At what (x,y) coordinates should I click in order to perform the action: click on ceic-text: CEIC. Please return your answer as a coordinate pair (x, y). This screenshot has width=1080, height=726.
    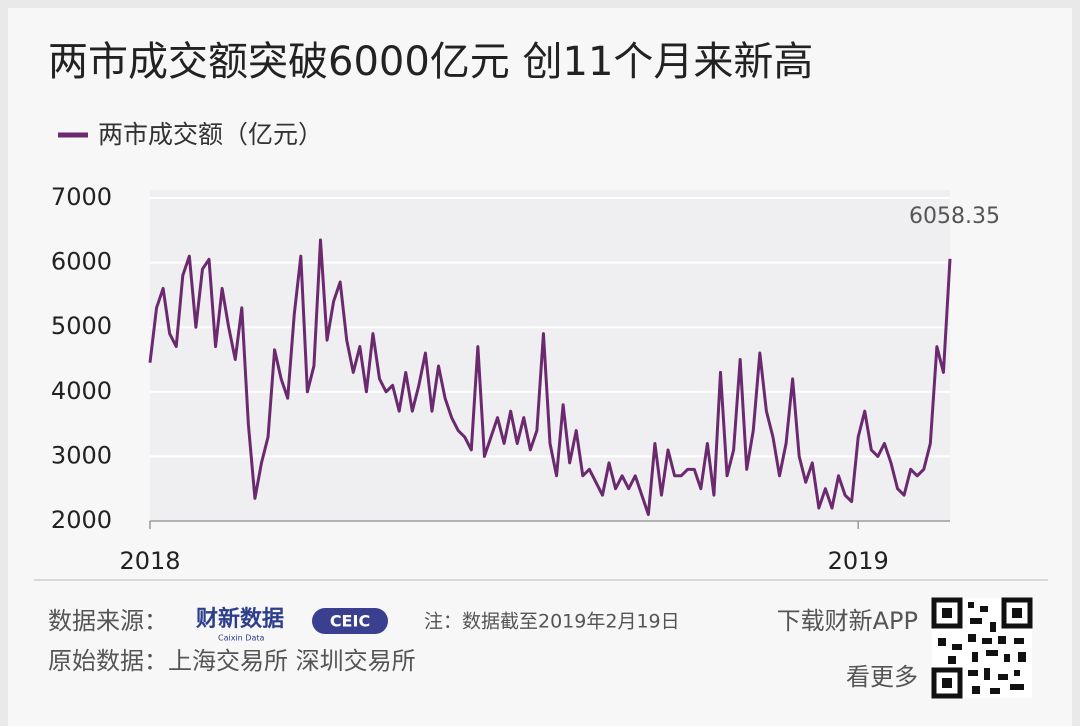
    Looking at the image, I should click on (350, 621).